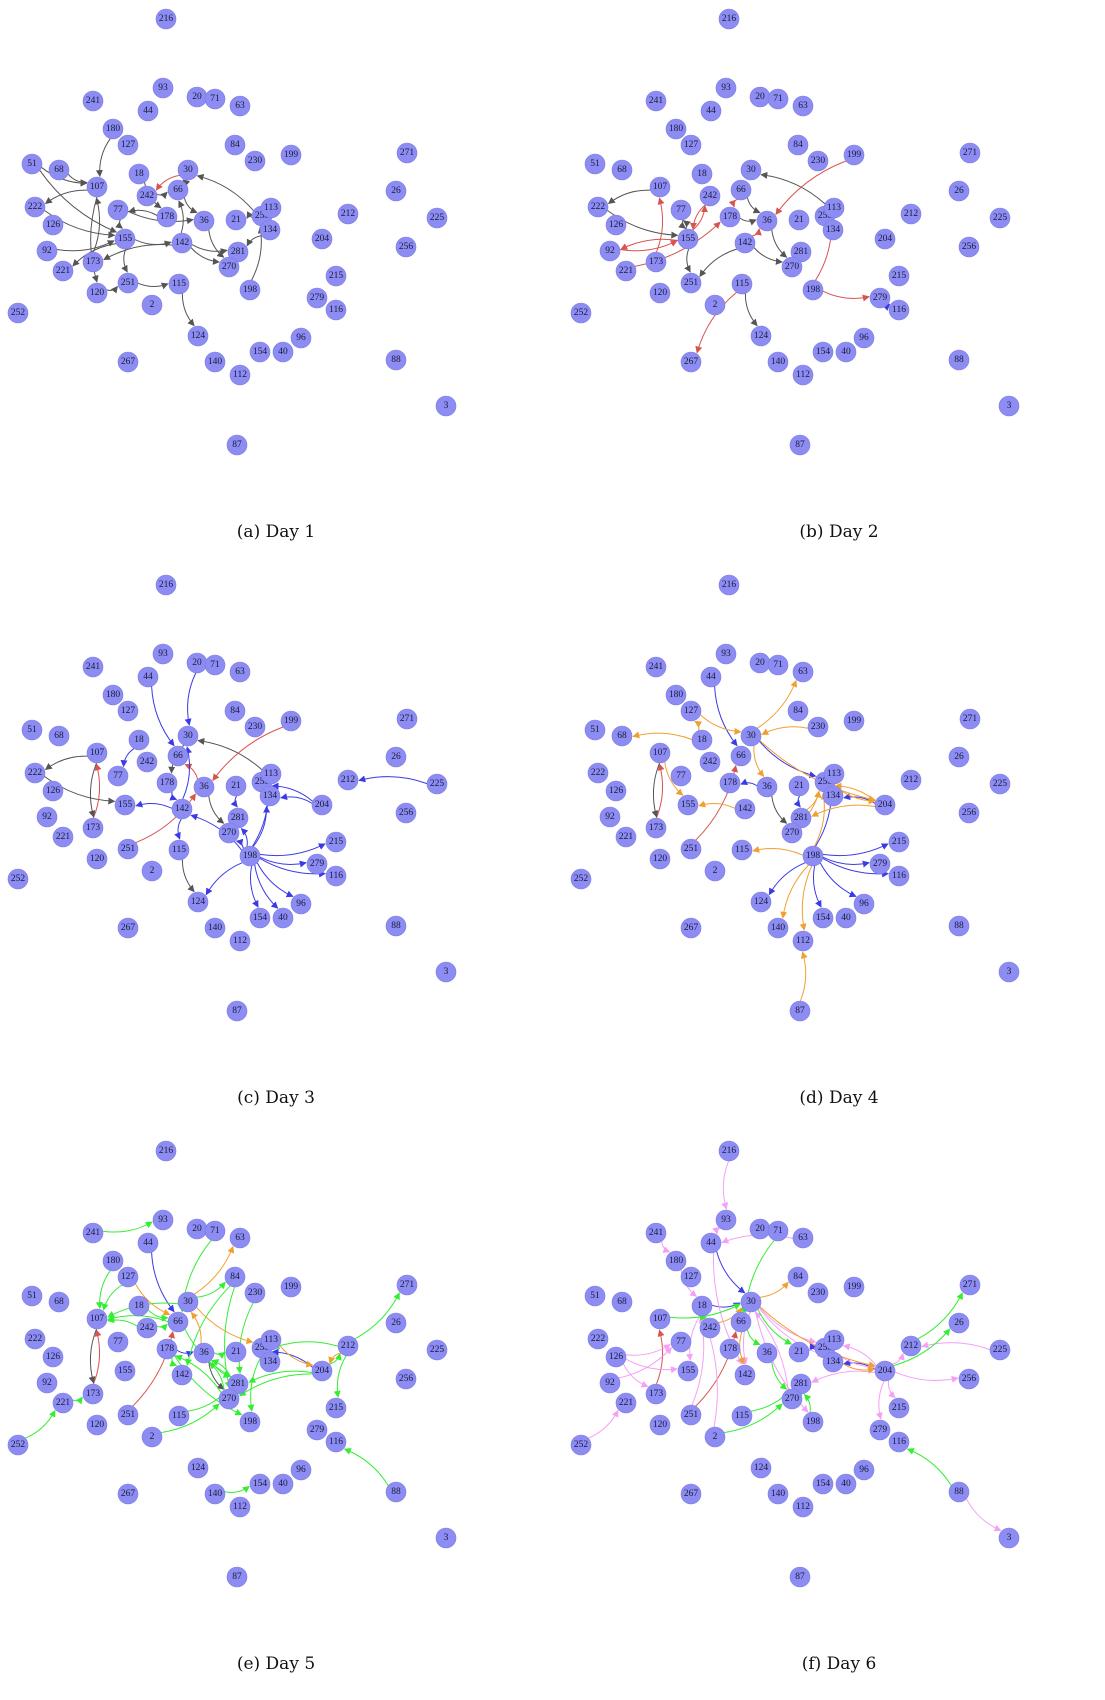 This screenshot has height=1700, width=1105. What do you see at coordinates (35, 207) in the screenshot?
I see `node-label: 222` at bounding box center [35, 207].